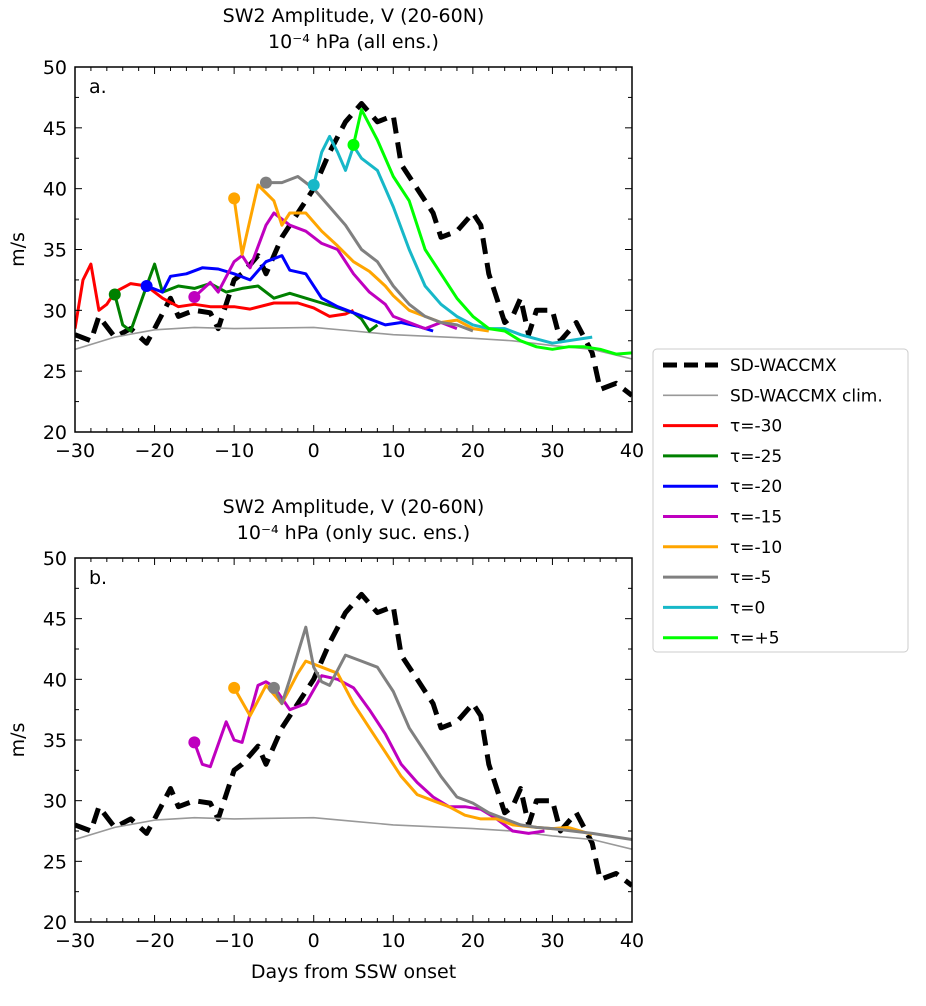  I want to click on legend-label-7: τ=-5, so click(750, 578).